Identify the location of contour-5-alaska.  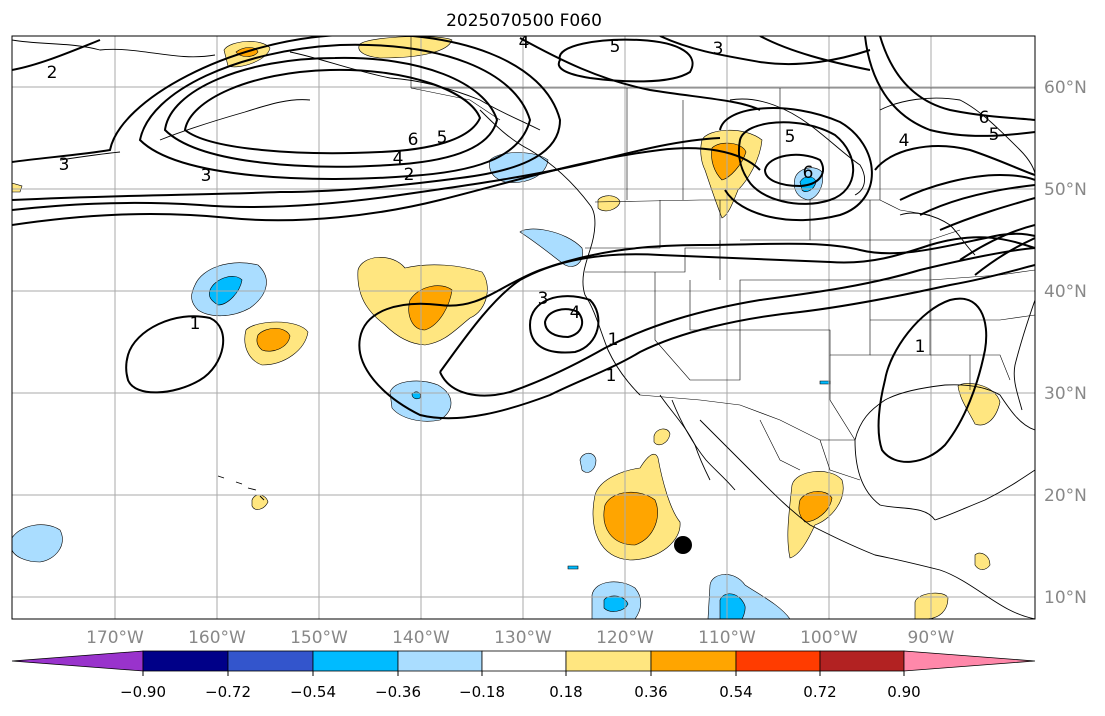
(331, 112).